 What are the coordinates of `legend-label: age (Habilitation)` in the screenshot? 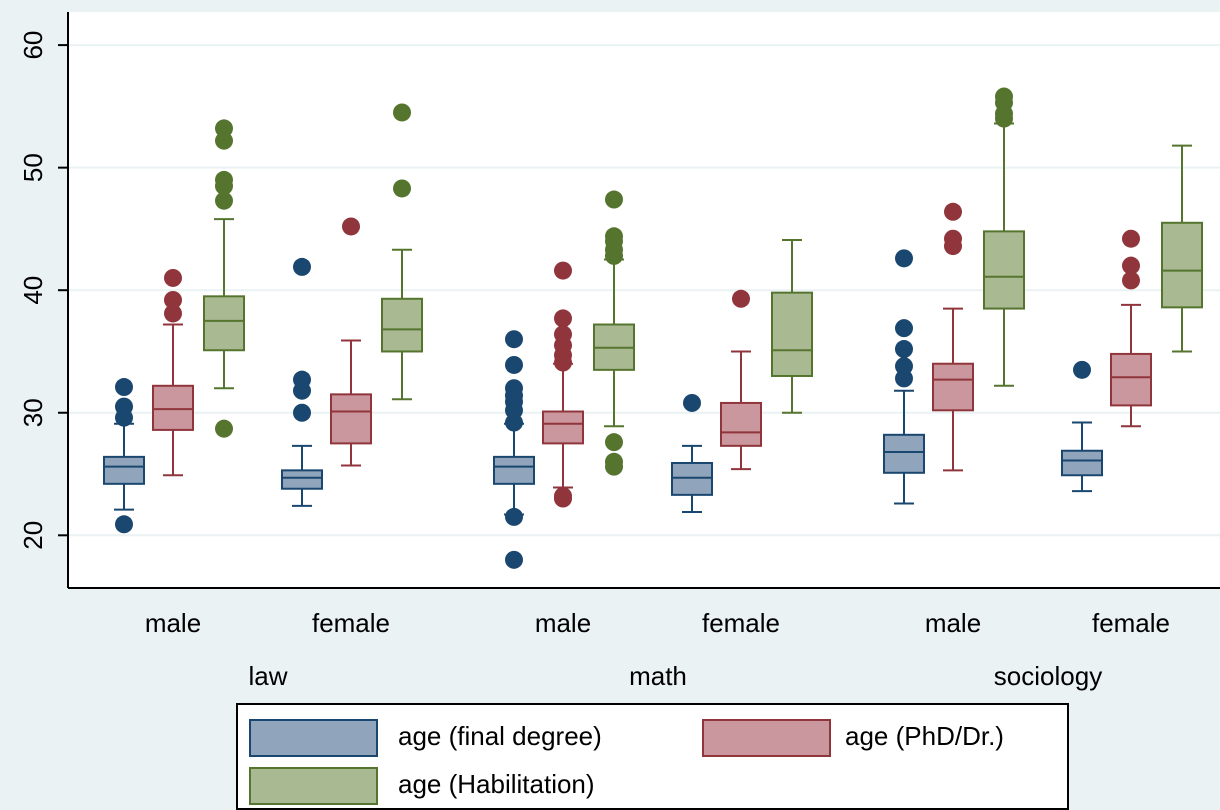 It's located at (496, 784).